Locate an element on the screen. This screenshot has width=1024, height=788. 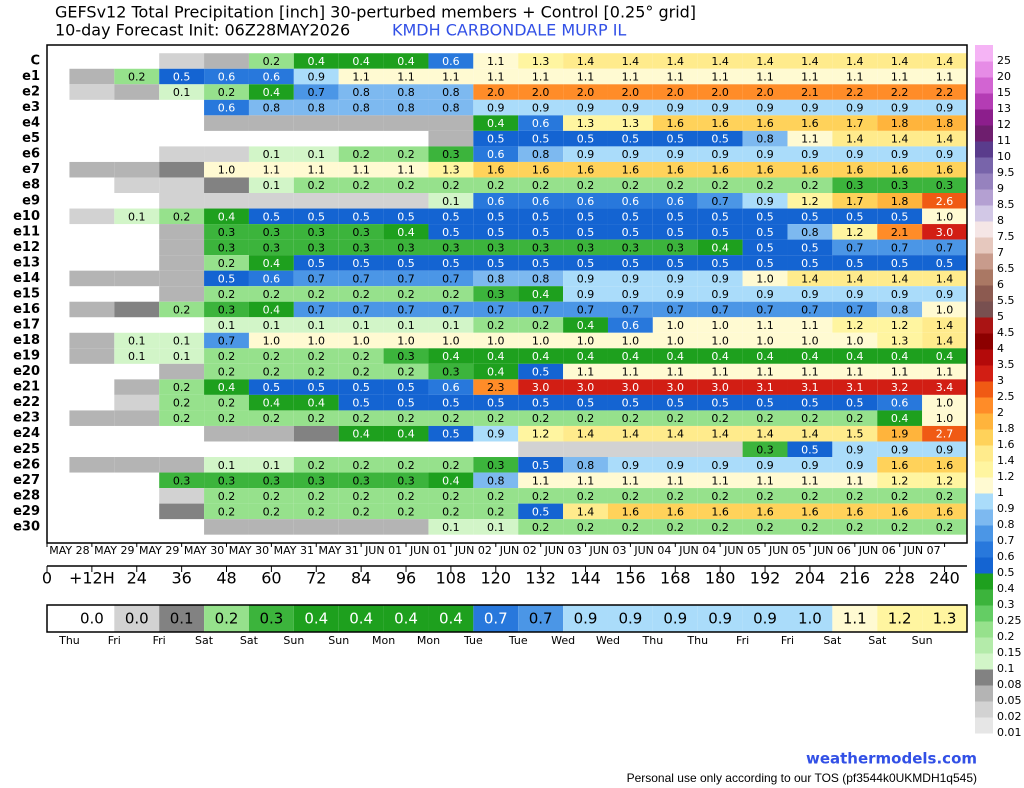
location: KMDH CARBONDALE MURP IL is located at coordinates (509, 30).